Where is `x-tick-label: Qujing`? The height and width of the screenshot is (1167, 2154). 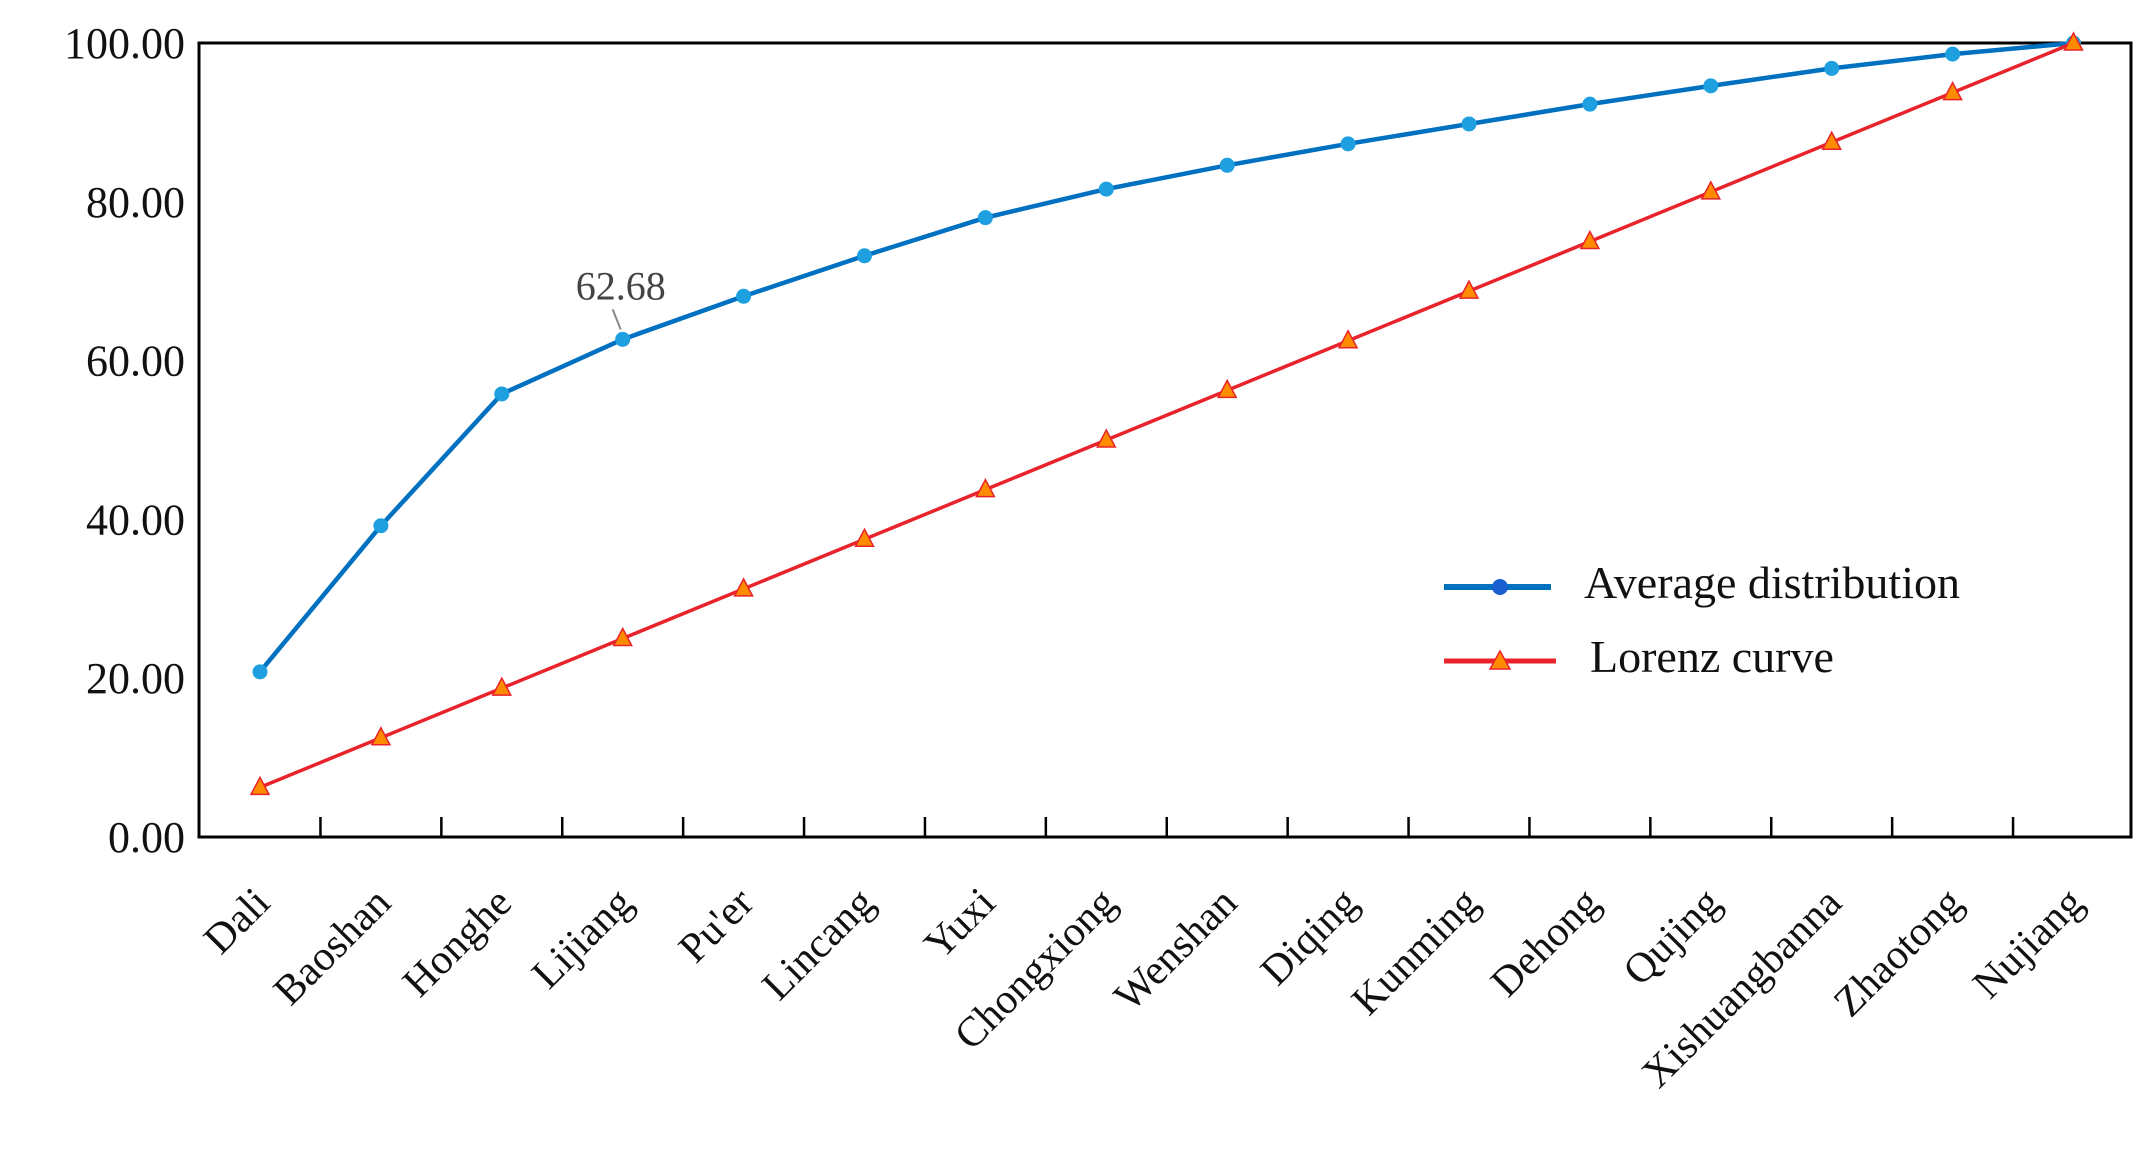
x-tick-label: Qujing is located at coordinates (1672, 937).